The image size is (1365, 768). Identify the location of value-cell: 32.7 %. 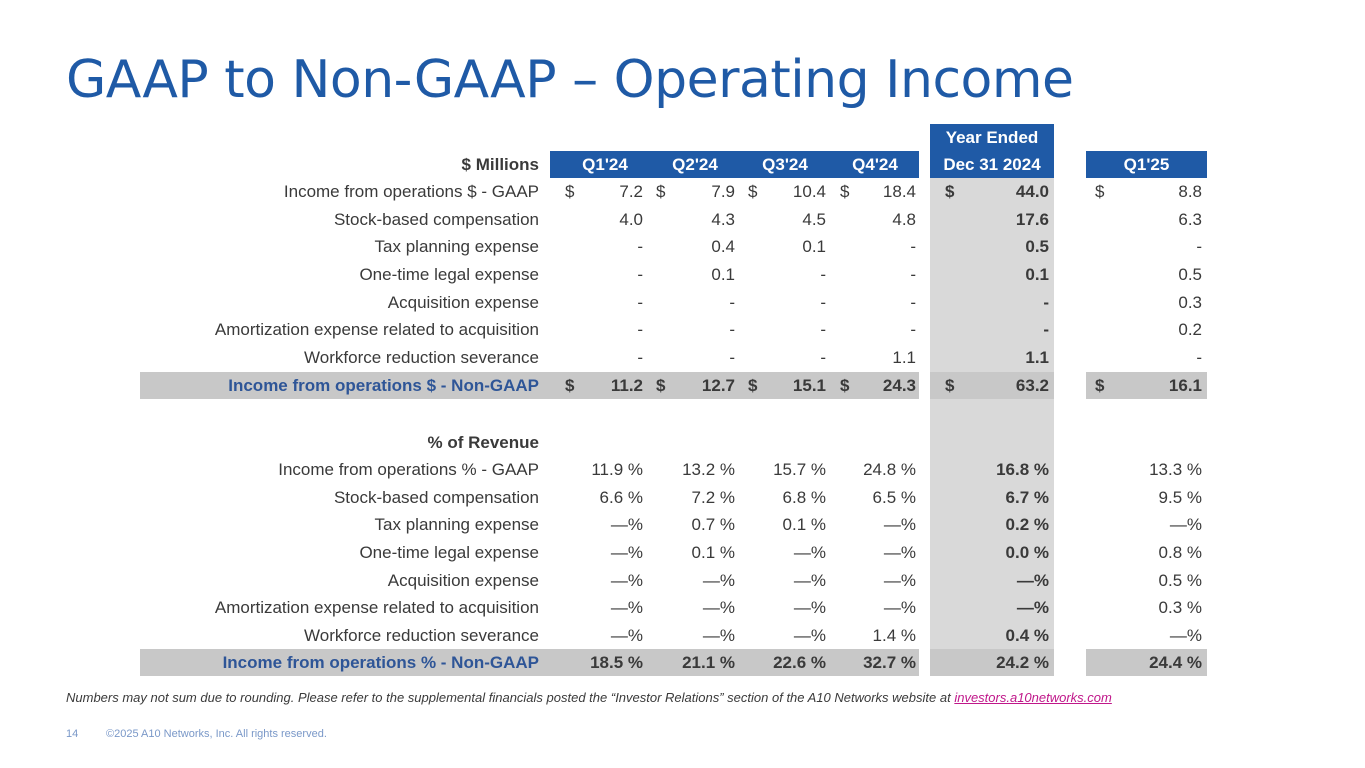
(889, 662).